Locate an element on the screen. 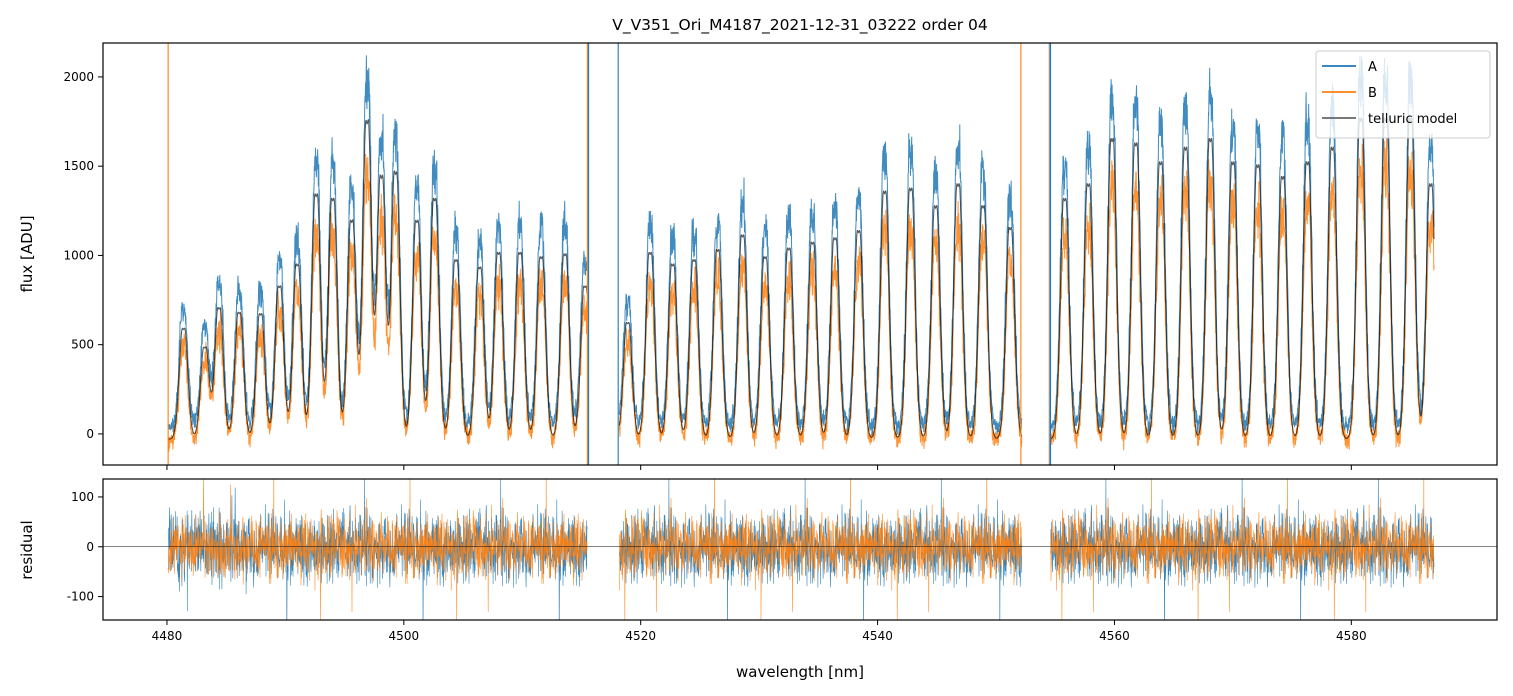 The image size is (1513, 696). legend-box is located at coordinates (1403, 94).